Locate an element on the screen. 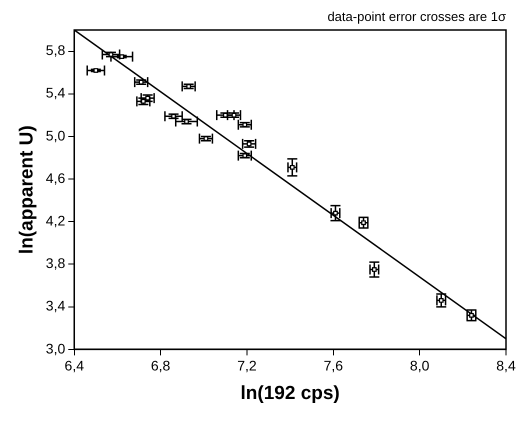 The height and width of the screenshot is (421, 528). x-tick-label: 8,4 is located at coordinates (506, 366).